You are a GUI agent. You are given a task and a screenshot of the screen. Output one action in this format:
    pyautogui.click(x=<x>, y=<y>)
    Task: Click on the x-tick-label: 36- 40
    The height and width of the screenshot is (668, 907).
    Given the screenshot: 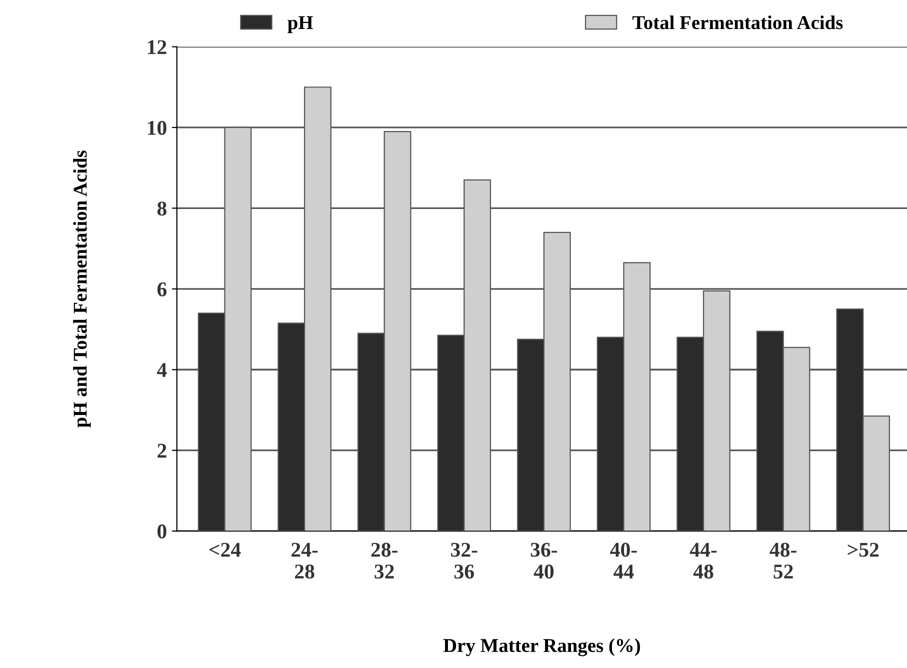 What is the action you would take?
    pyautogui.click(x=544, y=560)
    